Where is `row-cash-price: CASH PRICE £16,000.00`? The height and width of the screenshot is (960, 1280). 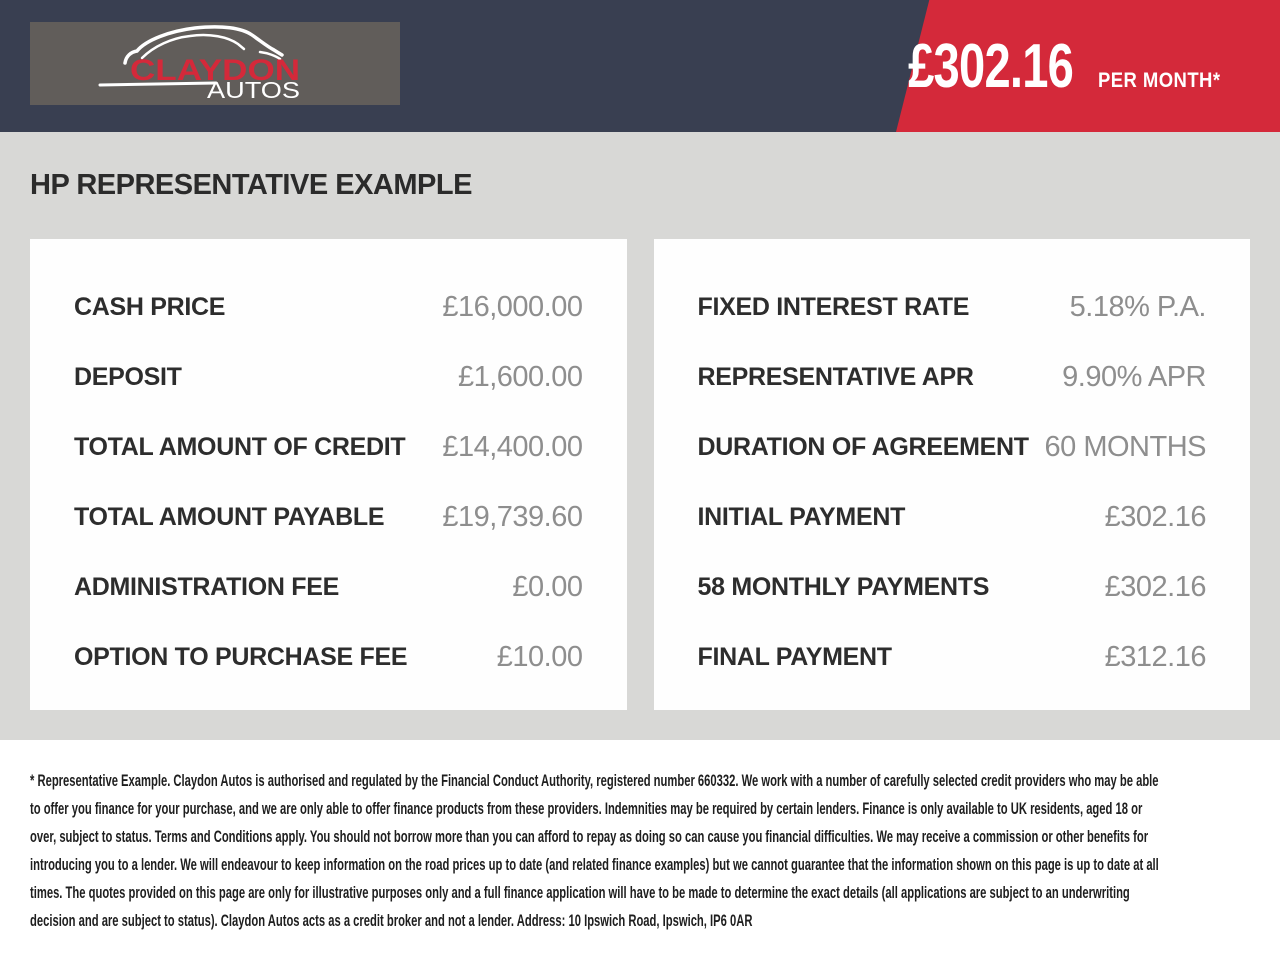 row-cash-price: CASH PRICE £16,000.00 is located at coordinates (328, 307).